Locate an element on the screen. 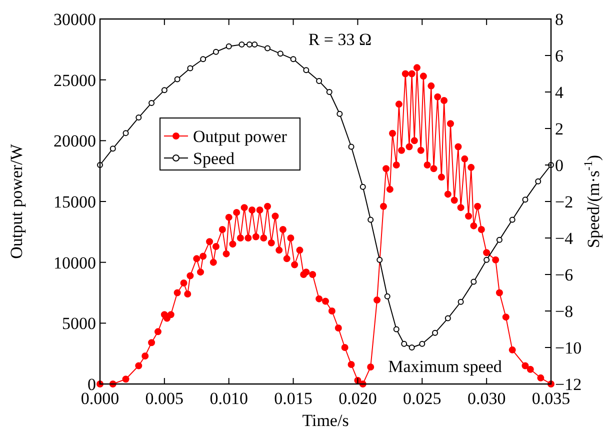  y2-tick-label: −6 is located at coordinates (564, 275).